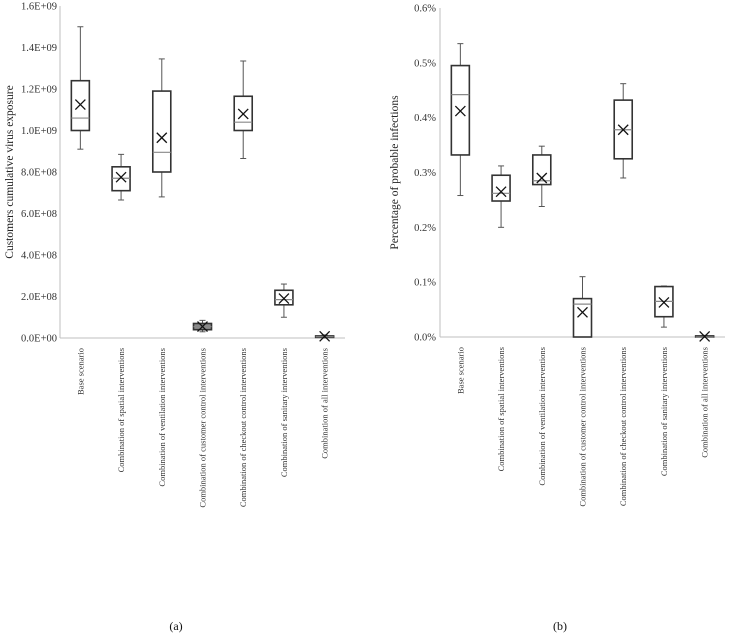  Describe the element at coordinates (425, 283) in the screenshot. I see `y-tick-label: 0.1%` at that location.